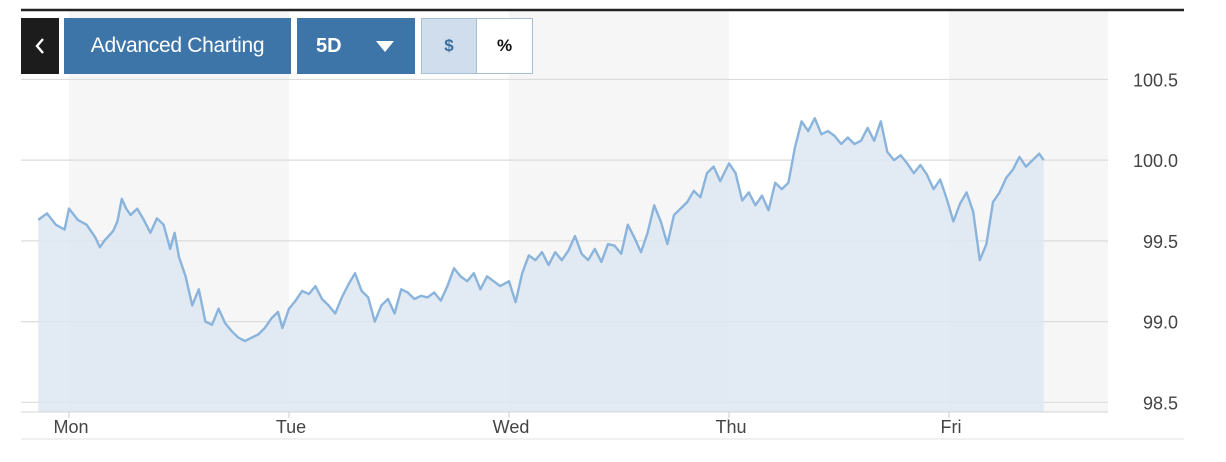 The height and width of the screenshot is (462, 1226). I want to click on x-tick-label: Thu, so click(730, 427).